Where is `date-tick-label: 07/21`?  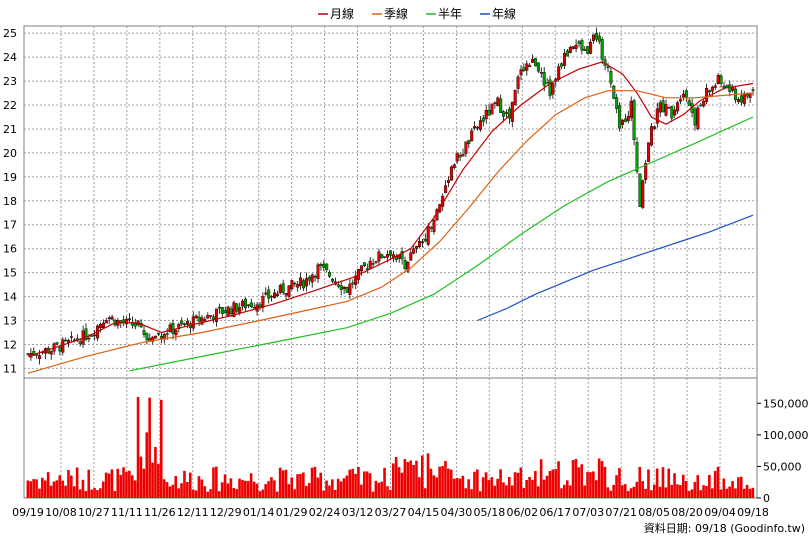
date-tick-label: 07/21 is located at coordinates (621, 512).